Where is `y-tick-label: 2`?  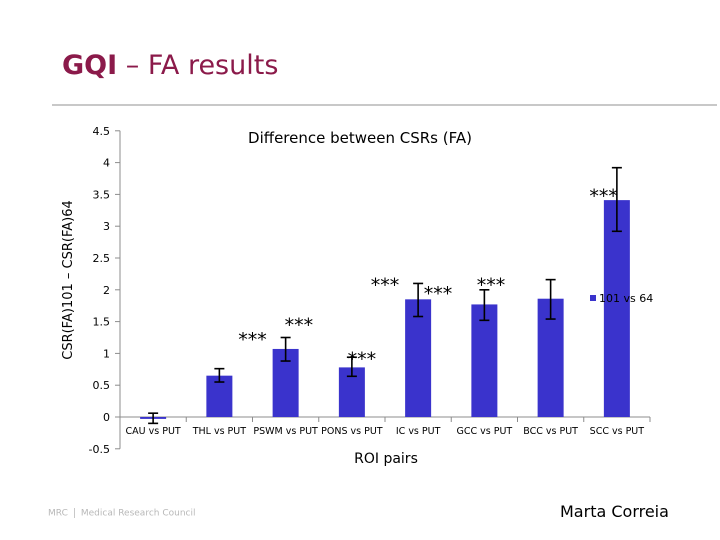
y-tick-label: 2 is located at coordinates (106, 290).